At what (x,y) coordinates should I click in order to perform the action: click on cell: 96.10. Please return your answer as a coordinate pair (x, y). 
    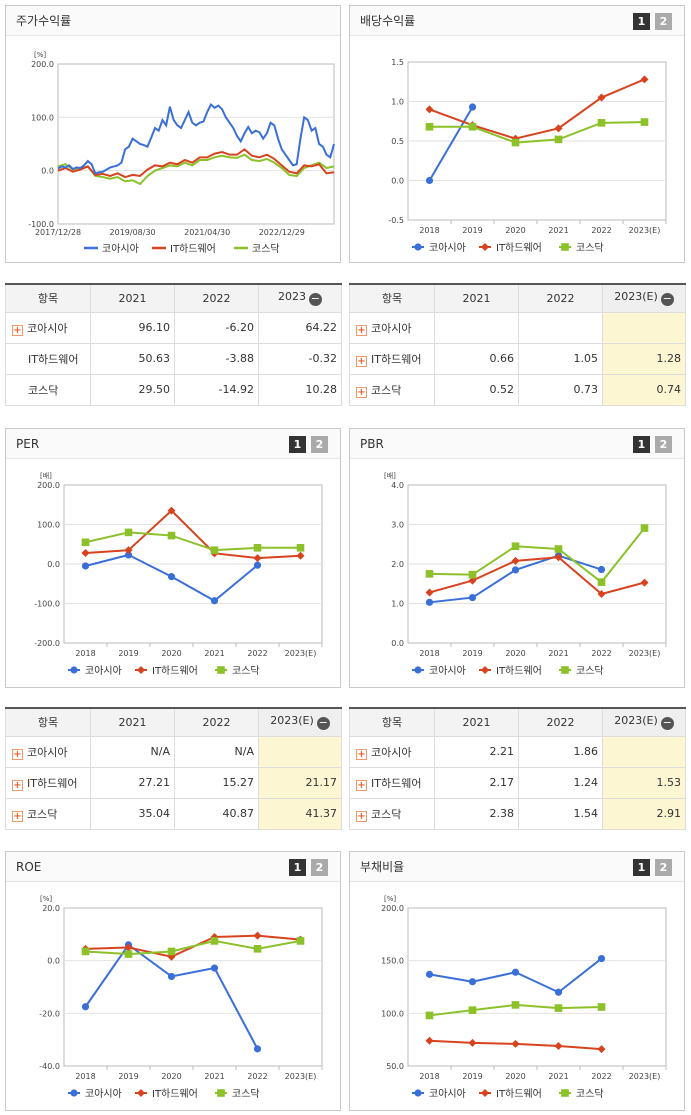
    Looking at the image, I should click on (132, 328).